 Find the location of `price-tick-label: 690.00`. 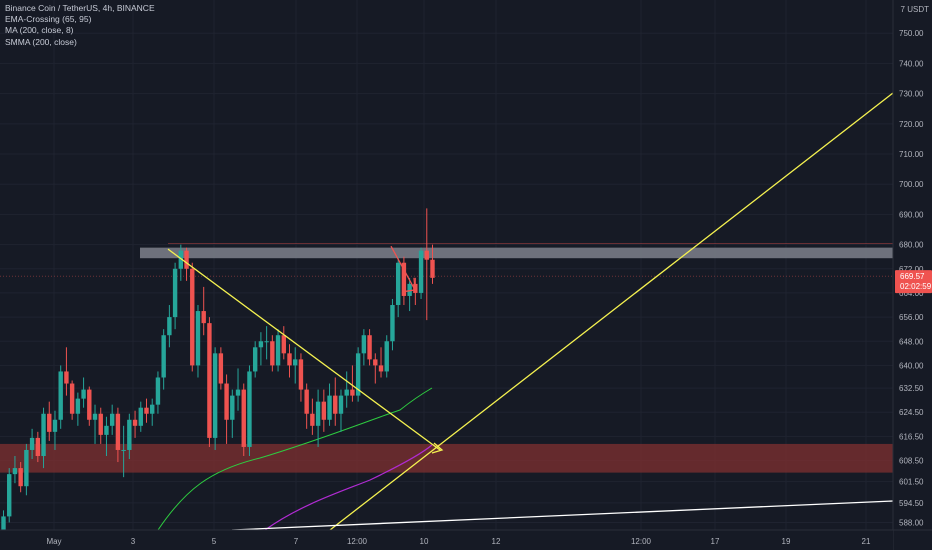

price-tick-label: 690.00 is located at coordinates (911, 214).